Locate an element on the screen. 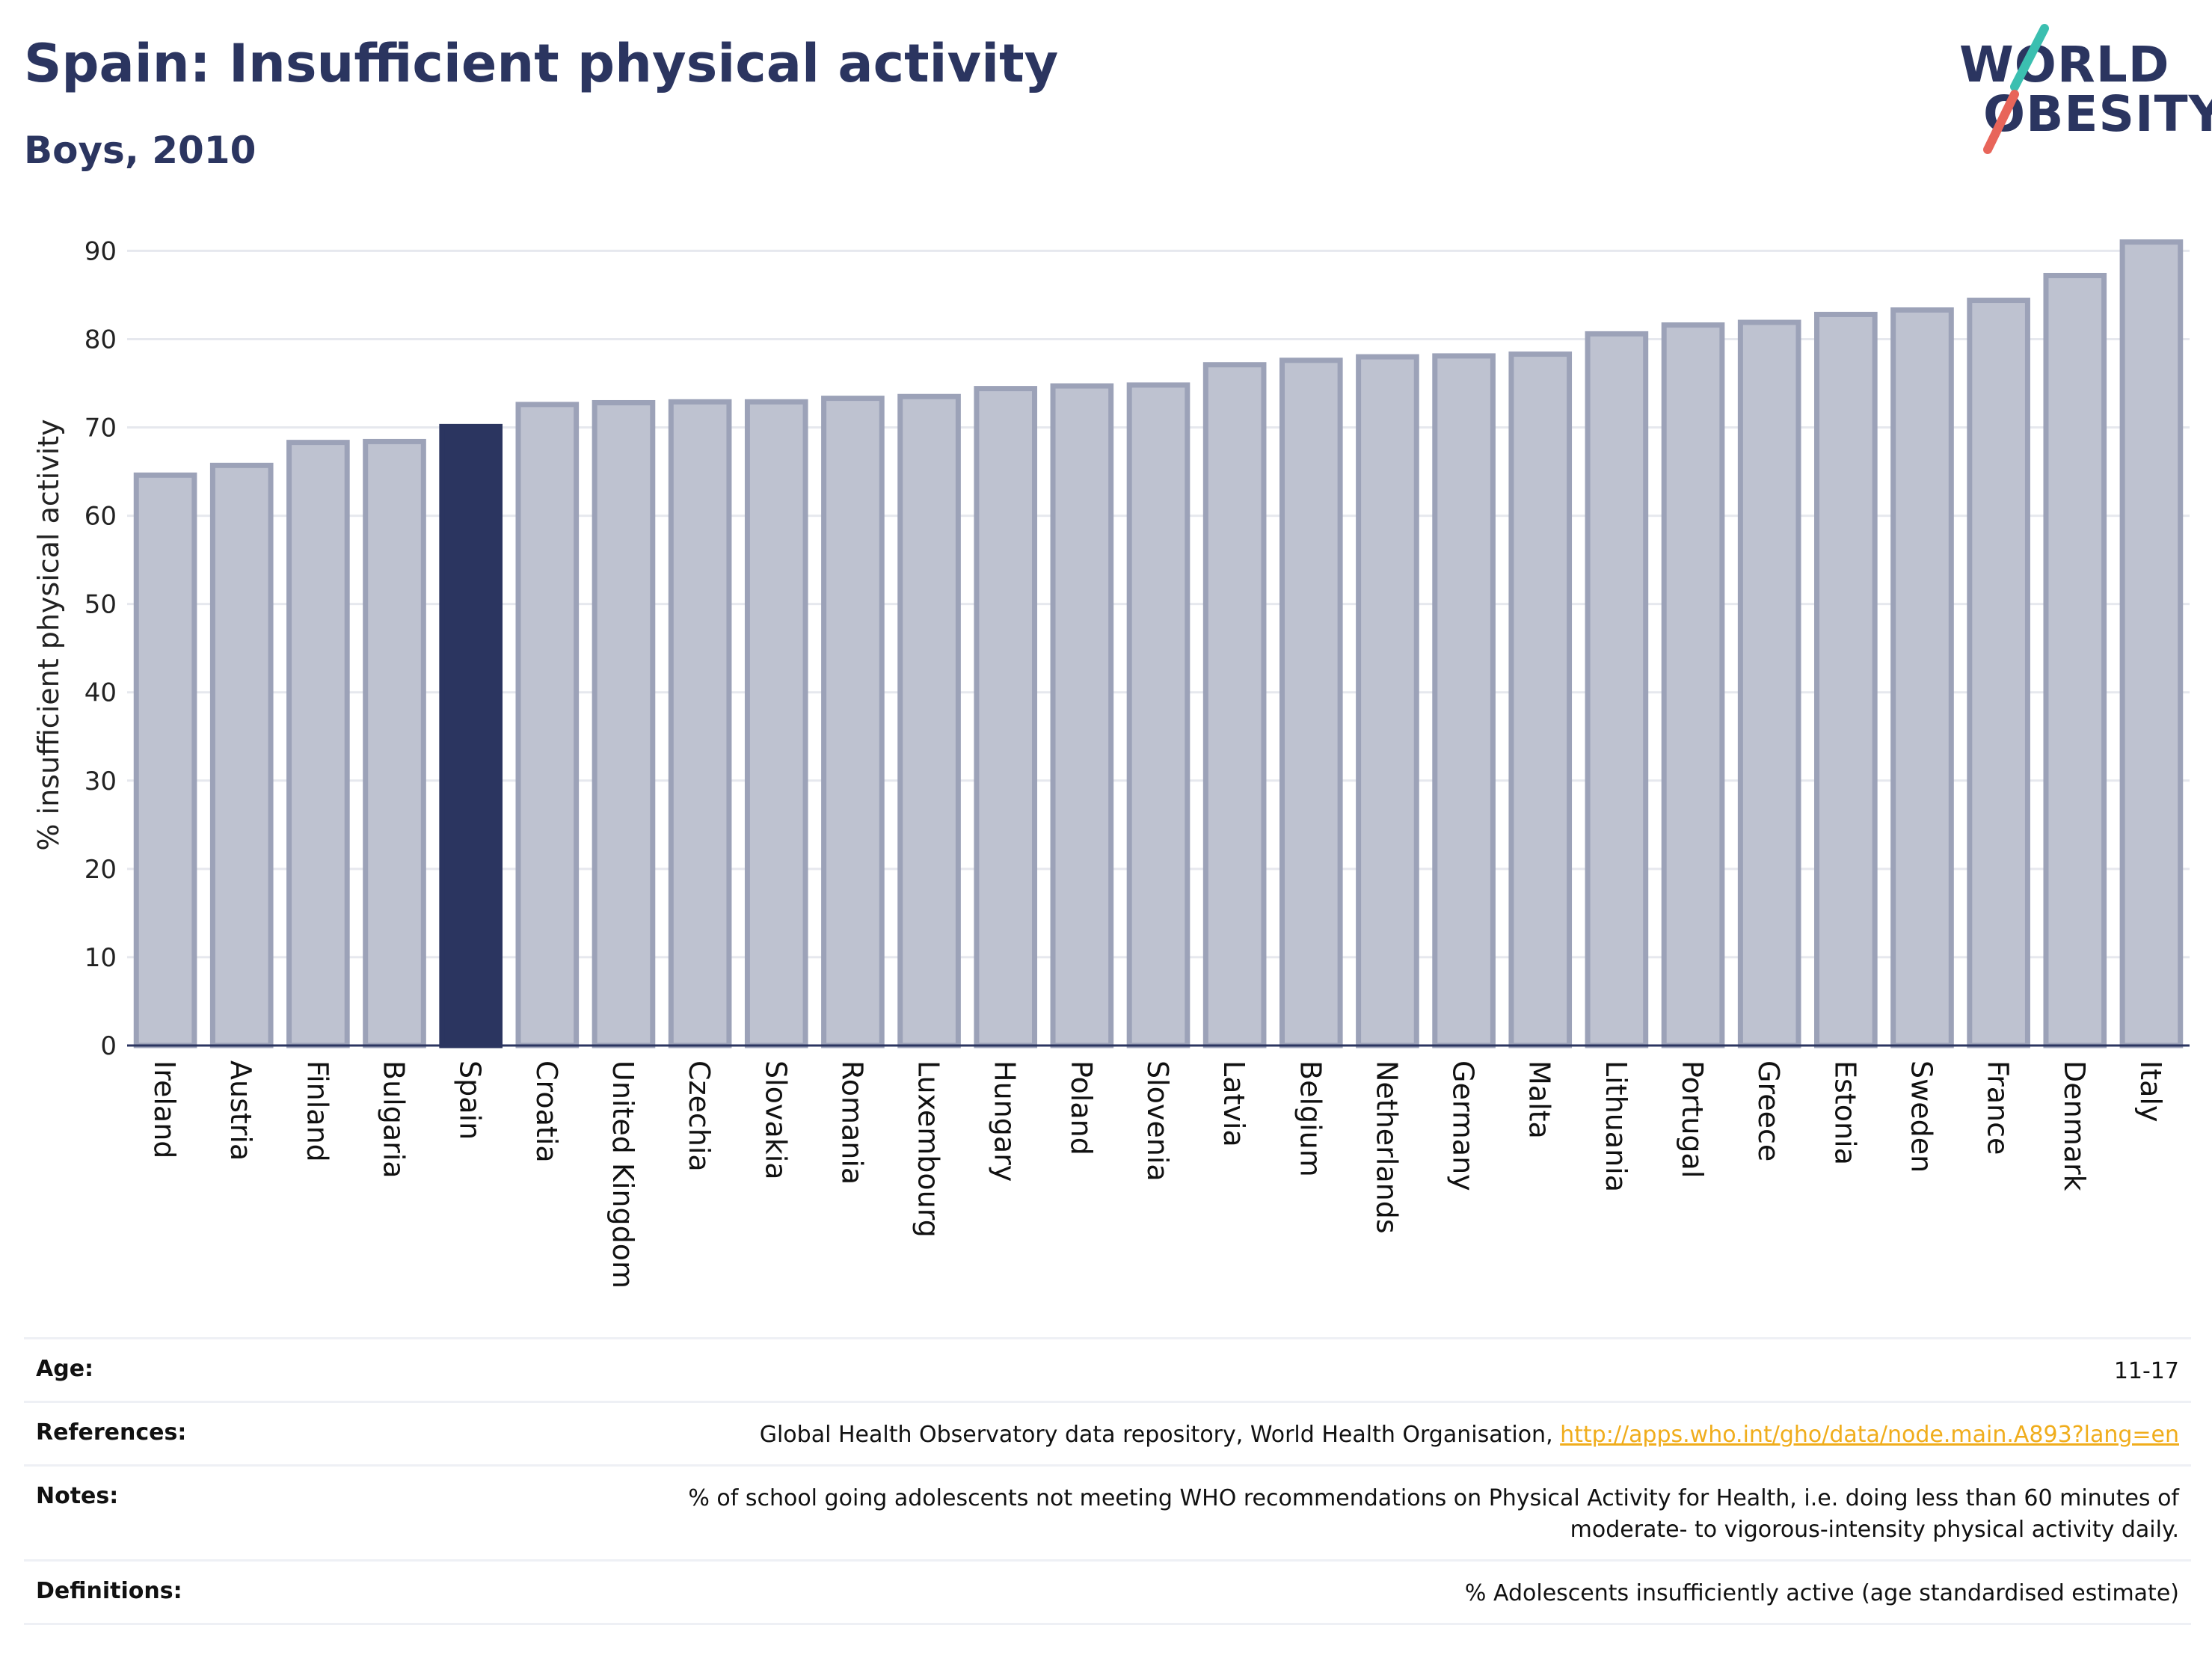 This screenshot has height=1655, width=2212. x-tick-label: Spain is located at coordinates (470, 1100).